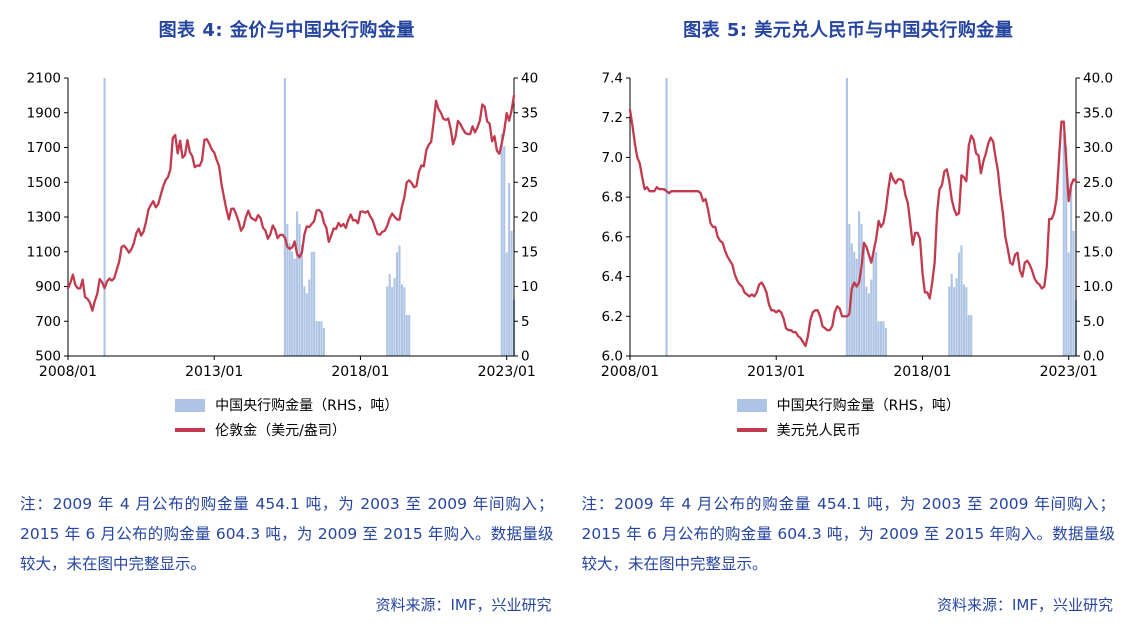 The width and height of the screenshot is (1135, 631). Describe the element at coordinates (463, 604) in the screenshot. I see `source-line-gold: 资料来源：IMF，兴业研究` at that location.